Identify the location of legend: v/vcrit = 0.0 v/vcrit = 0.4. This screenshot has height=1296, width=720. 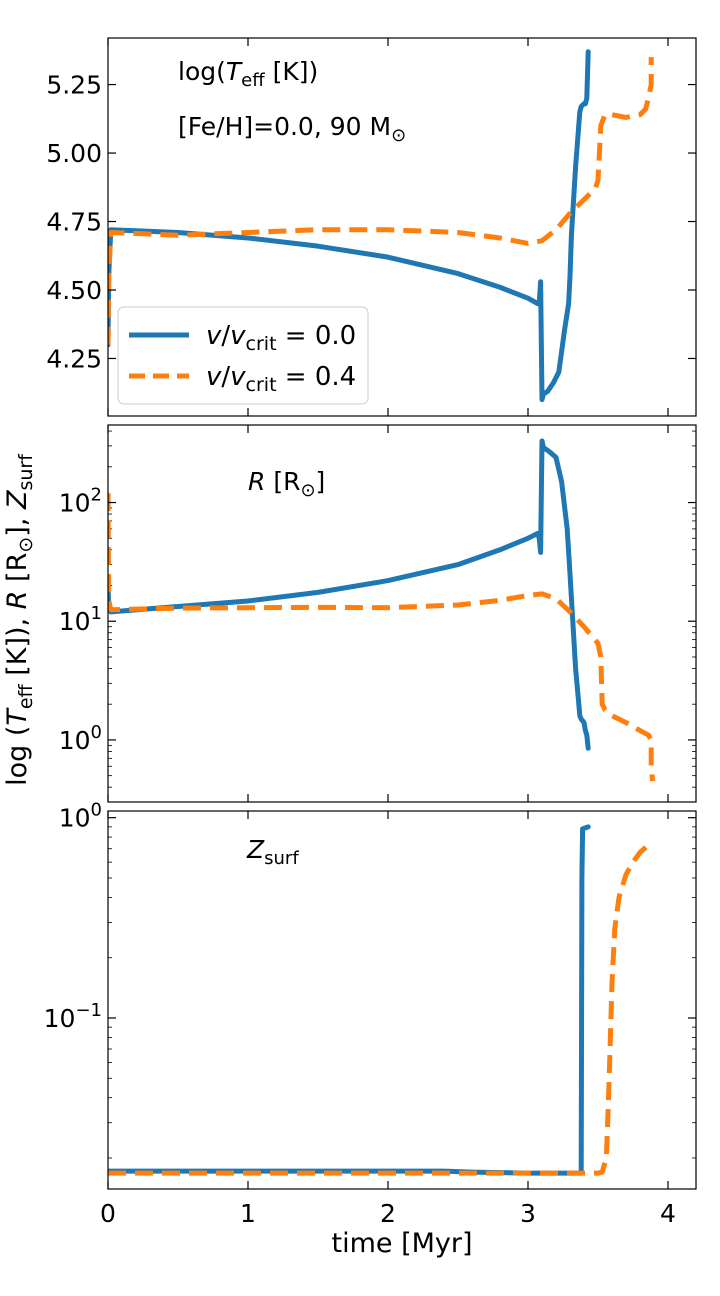
(243, 355).